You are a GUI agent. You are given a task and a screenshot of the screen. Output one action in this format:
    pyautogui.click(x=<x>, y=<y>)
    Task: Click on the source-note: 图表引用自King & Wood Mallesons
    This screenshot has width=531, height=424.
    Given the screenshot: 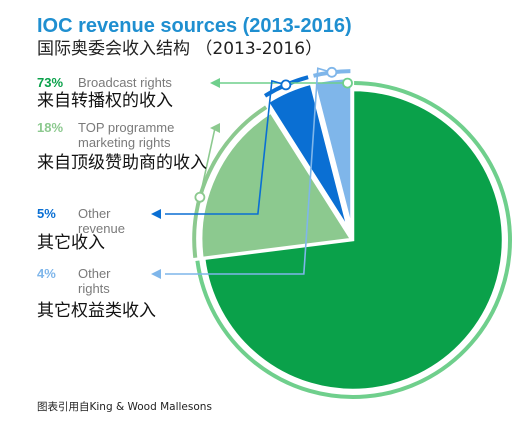 What is the action you would take?
    pyautogui.click(x=124, y=406)
    